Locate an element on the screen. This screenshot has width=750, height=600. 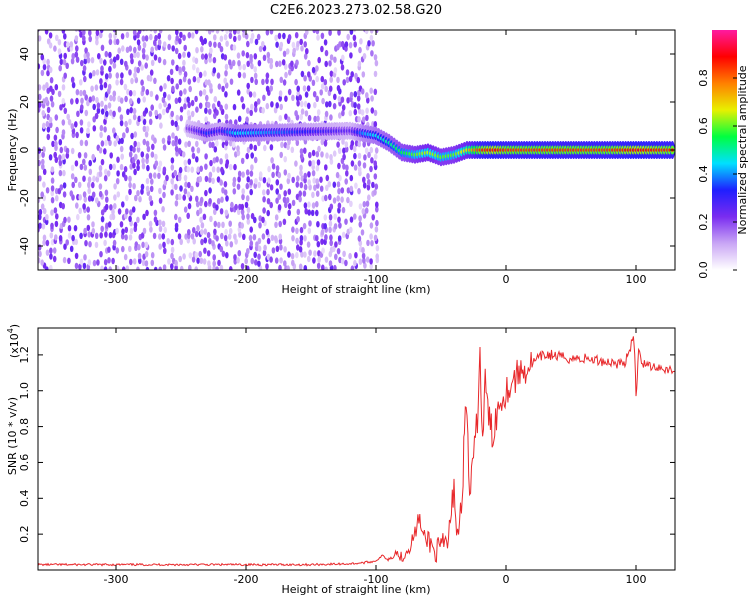
snr-scale-exponent: 4 is located at coordinates (10, 330).